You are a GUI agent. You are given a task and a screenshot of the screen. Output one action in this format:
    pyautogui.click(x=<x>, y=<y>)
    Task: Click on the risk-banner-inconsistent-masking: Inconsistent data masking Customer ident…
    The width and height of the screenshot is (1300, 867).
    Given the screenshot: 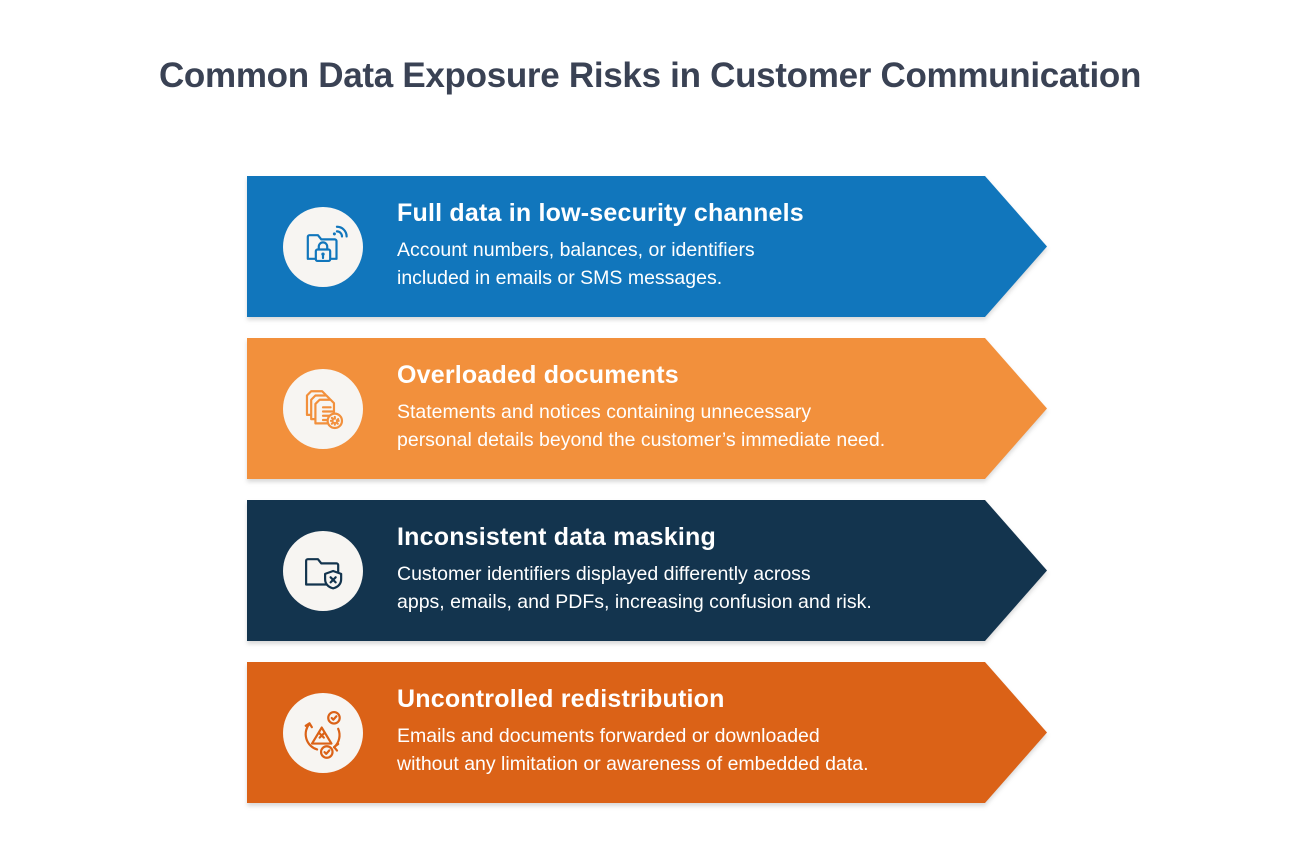 What is the action you would take?
    pyautogui.click(x=647, y=570)
    